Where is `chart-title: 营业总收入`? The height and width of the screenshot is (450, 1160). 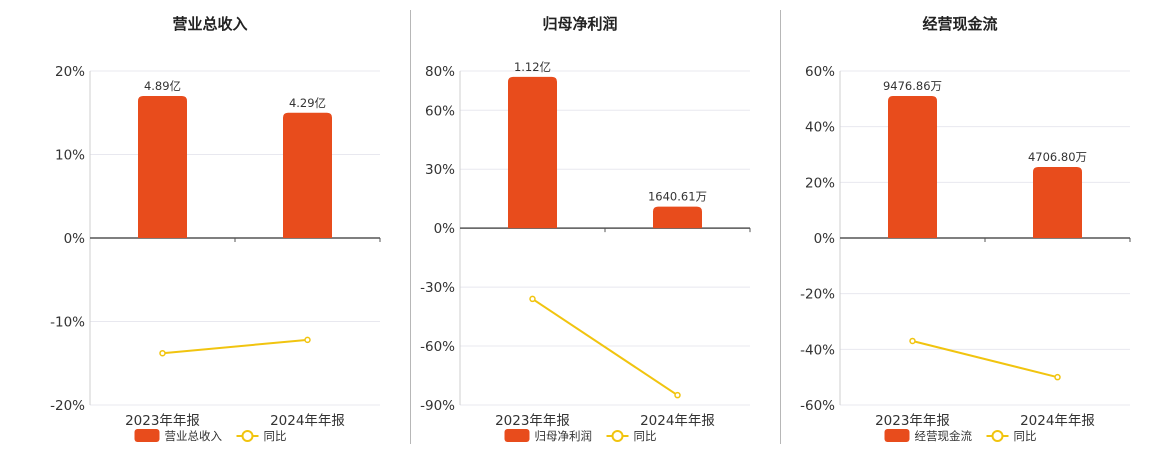
chart-title: 营业总收入 is located at coordinates (209, 24).